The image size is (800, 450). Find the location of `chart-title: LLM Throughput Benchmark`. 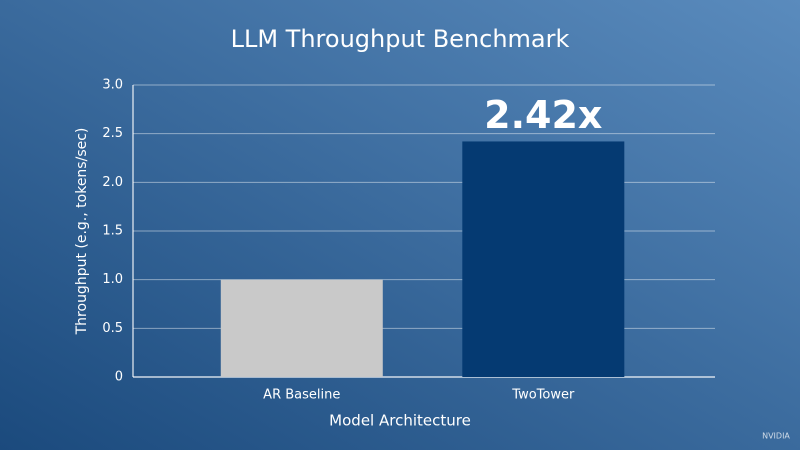

chart-title: LLM Throughput Benchmark is located at coordinates (400, 39).